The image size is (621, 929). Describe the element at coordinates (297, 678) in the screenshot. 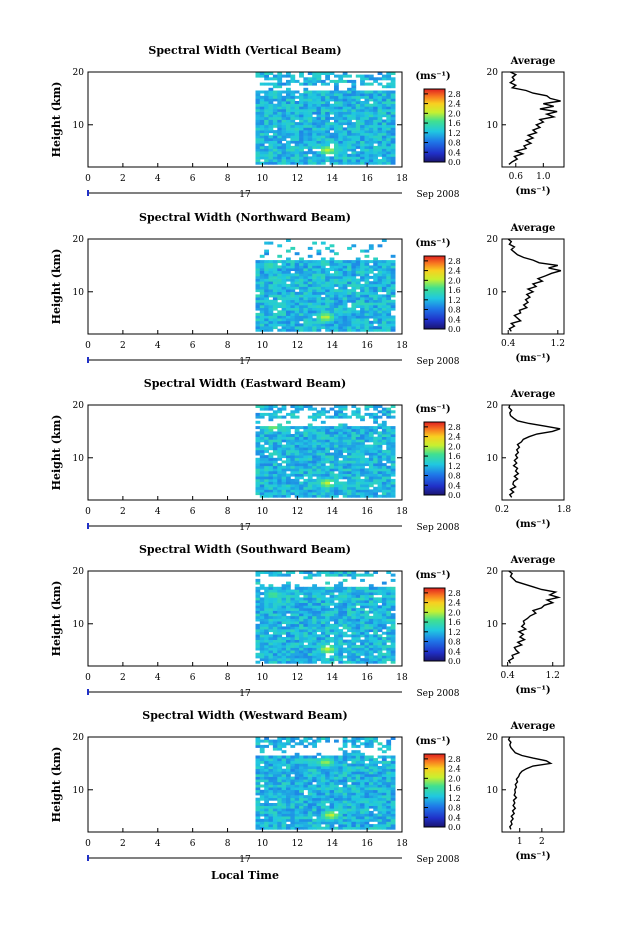

I see `x-tick-label: 12` at that location.